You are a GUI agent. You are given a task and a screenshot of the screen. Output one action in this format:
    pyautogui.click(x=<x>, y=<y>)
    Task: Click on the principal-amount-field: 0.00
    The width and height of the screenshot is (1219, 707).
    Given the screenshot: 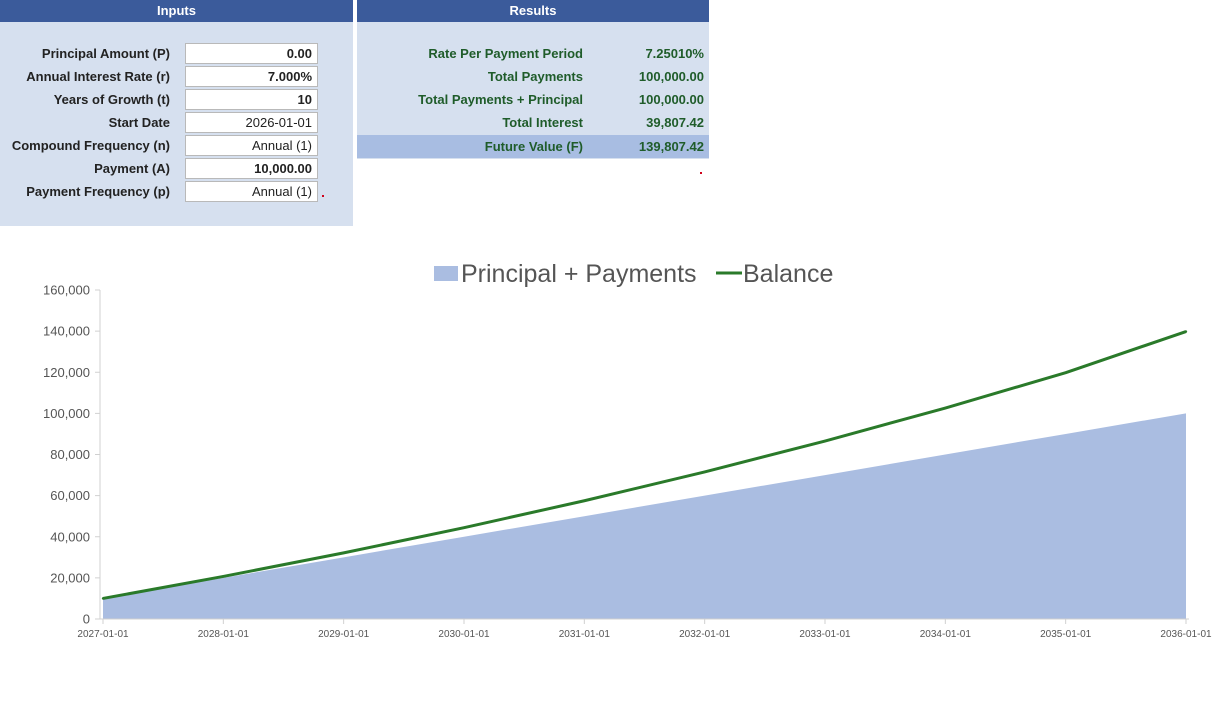 What is the action you would take?
    pyautogui.click(x=251, y=53)
    